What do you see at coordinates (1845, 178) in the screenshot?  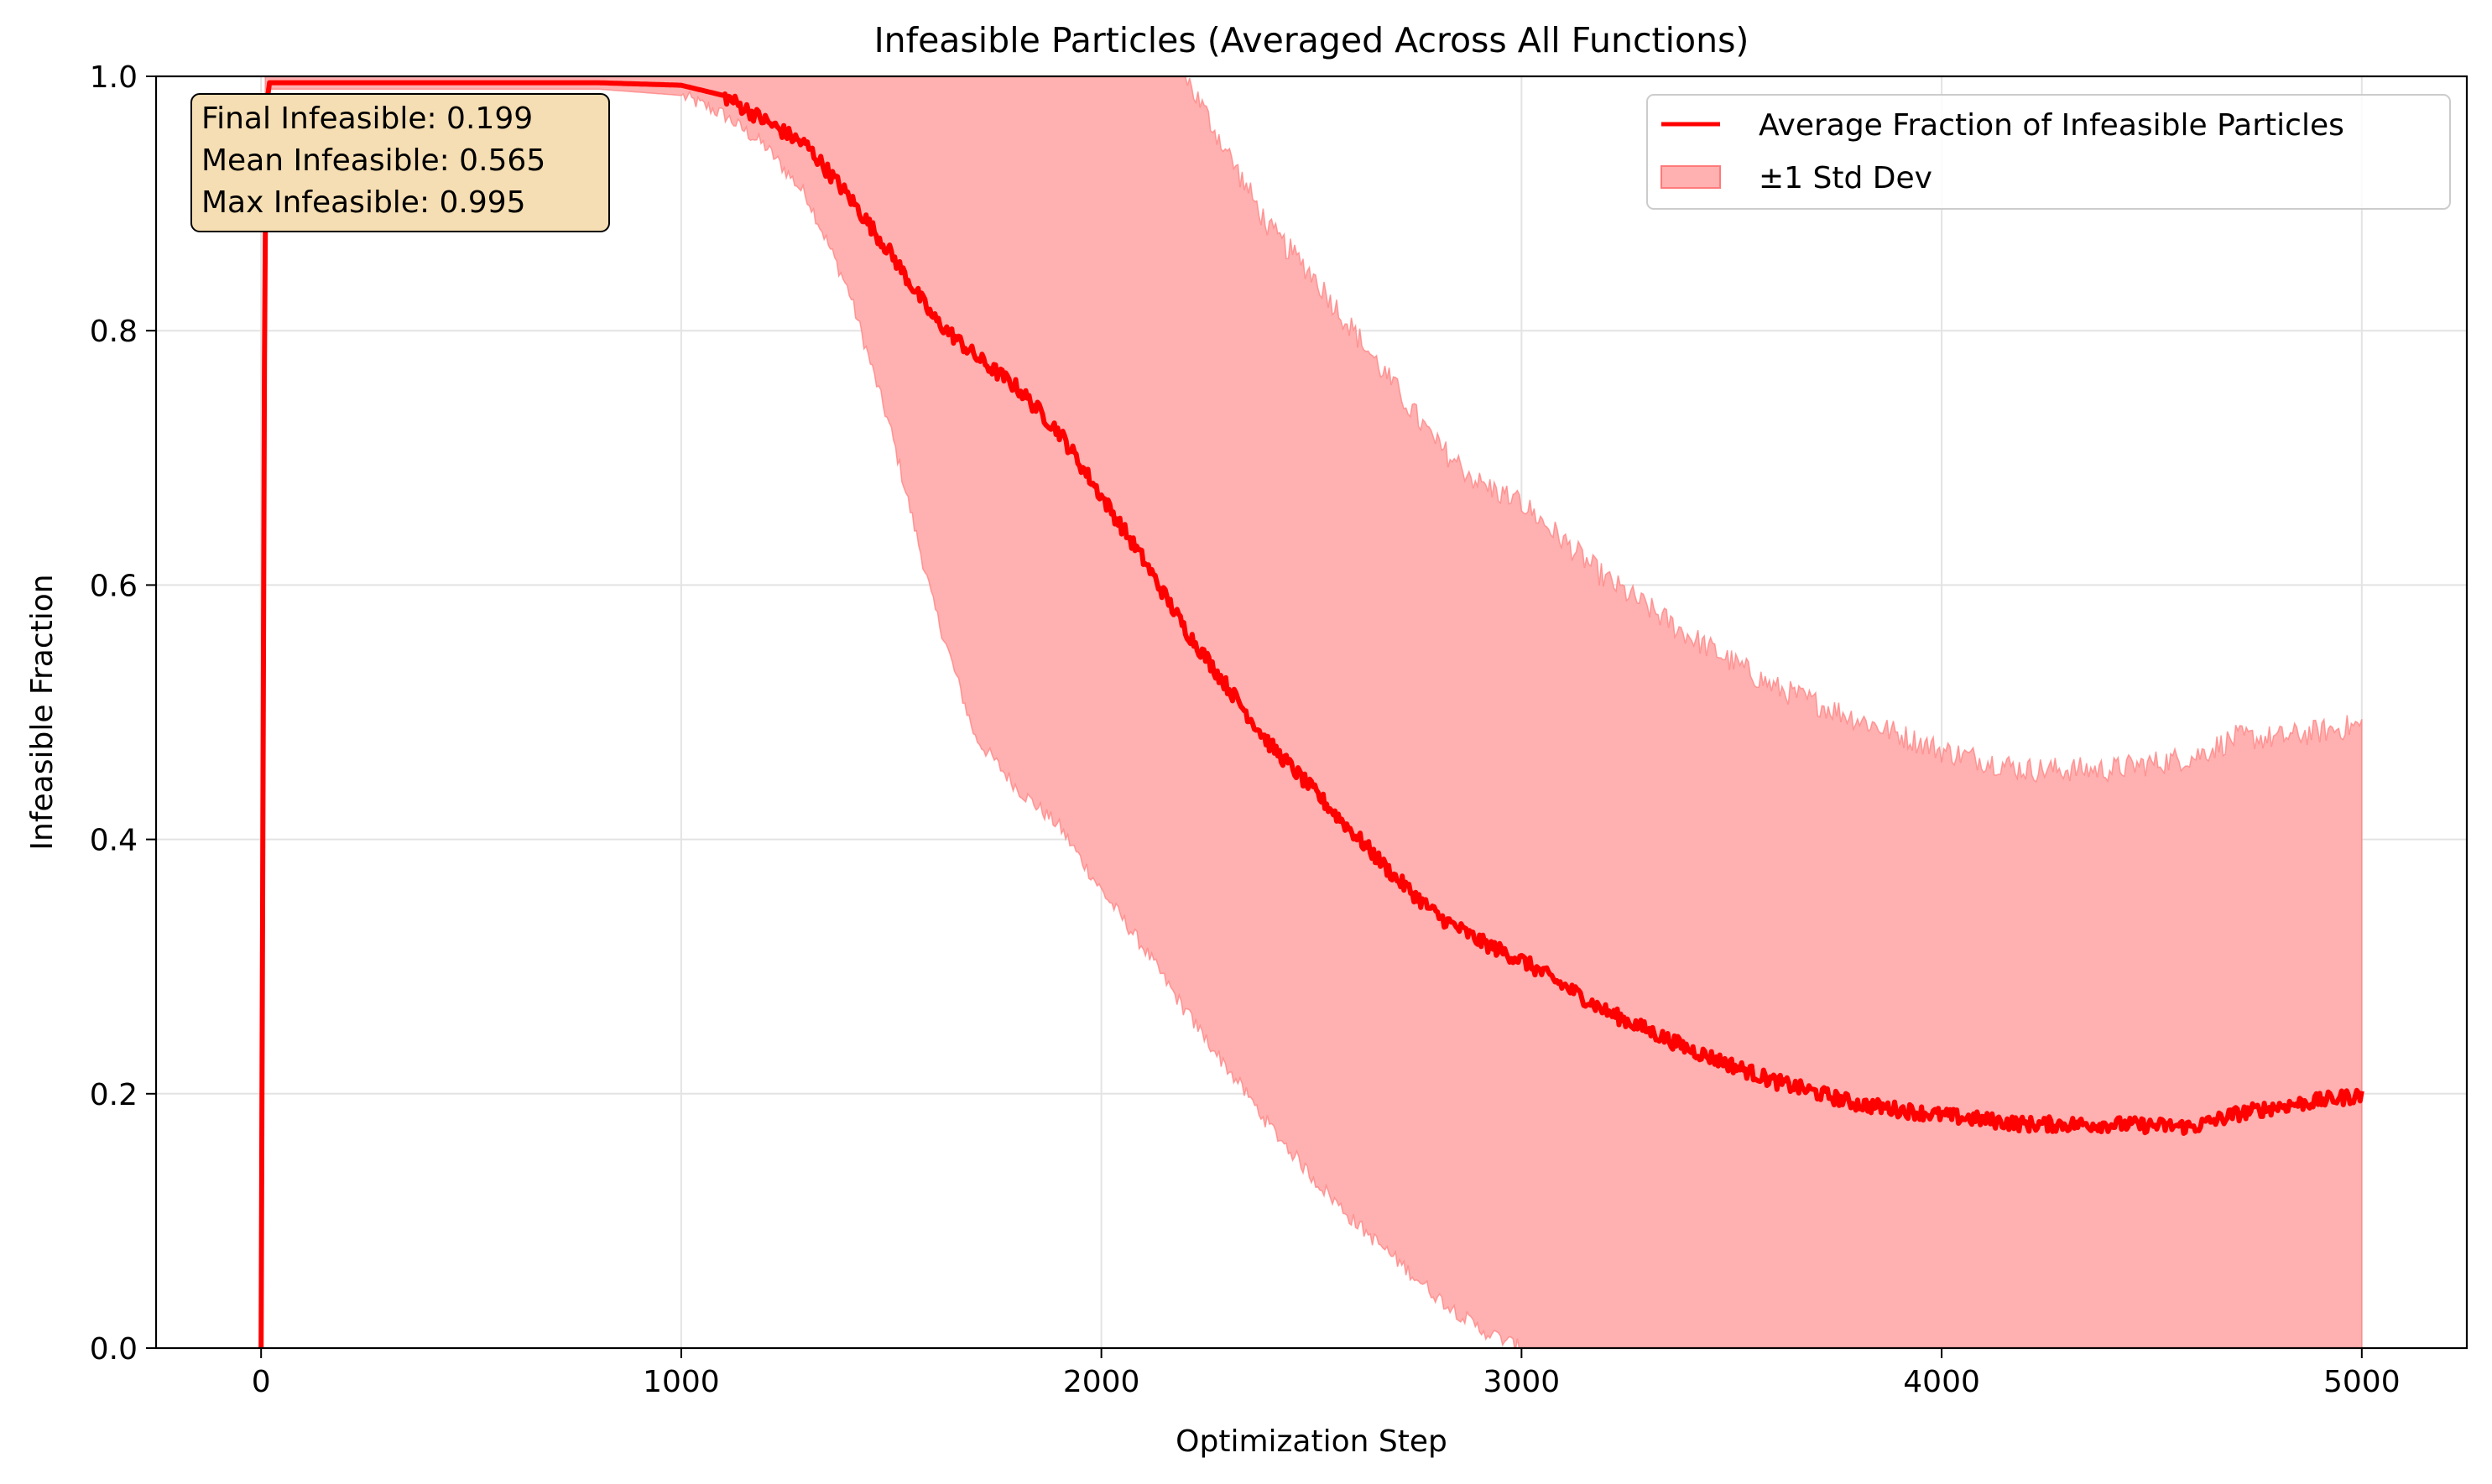 I see `legend-label-std: ±1 Std Dev` at bounding box center [1845, 178].